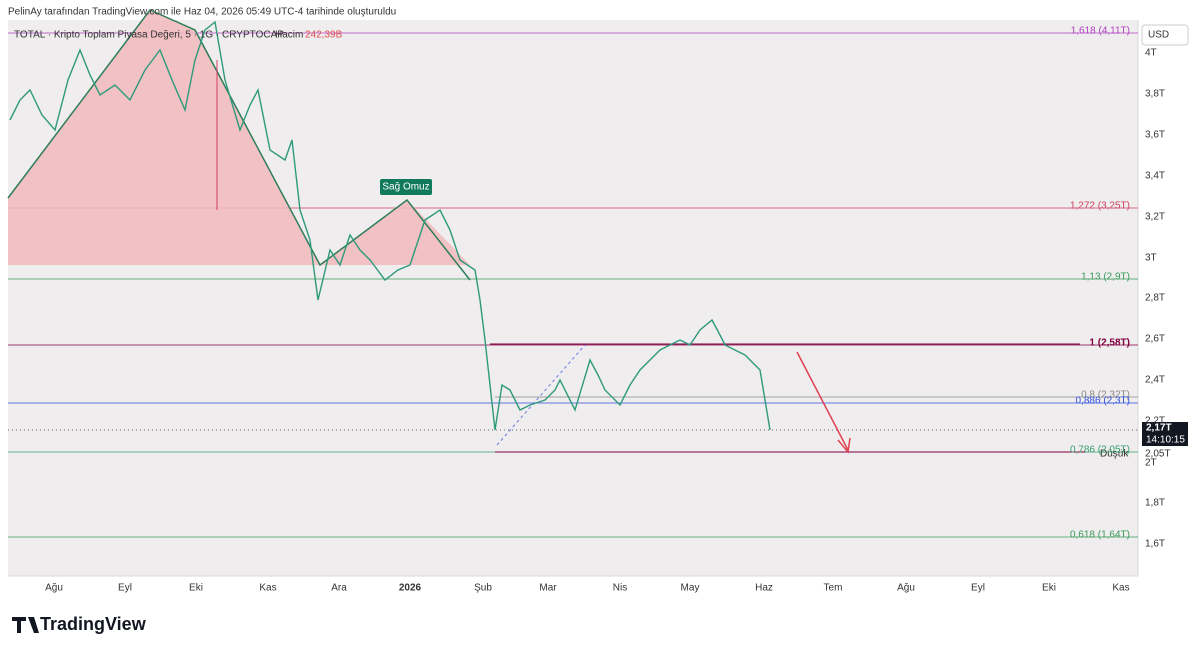 The height and width of the screenshot is (654, 1200). Describe the element at coordinates (289, 35) in the screenshot. I see `volume-label: Hacim` at that location.